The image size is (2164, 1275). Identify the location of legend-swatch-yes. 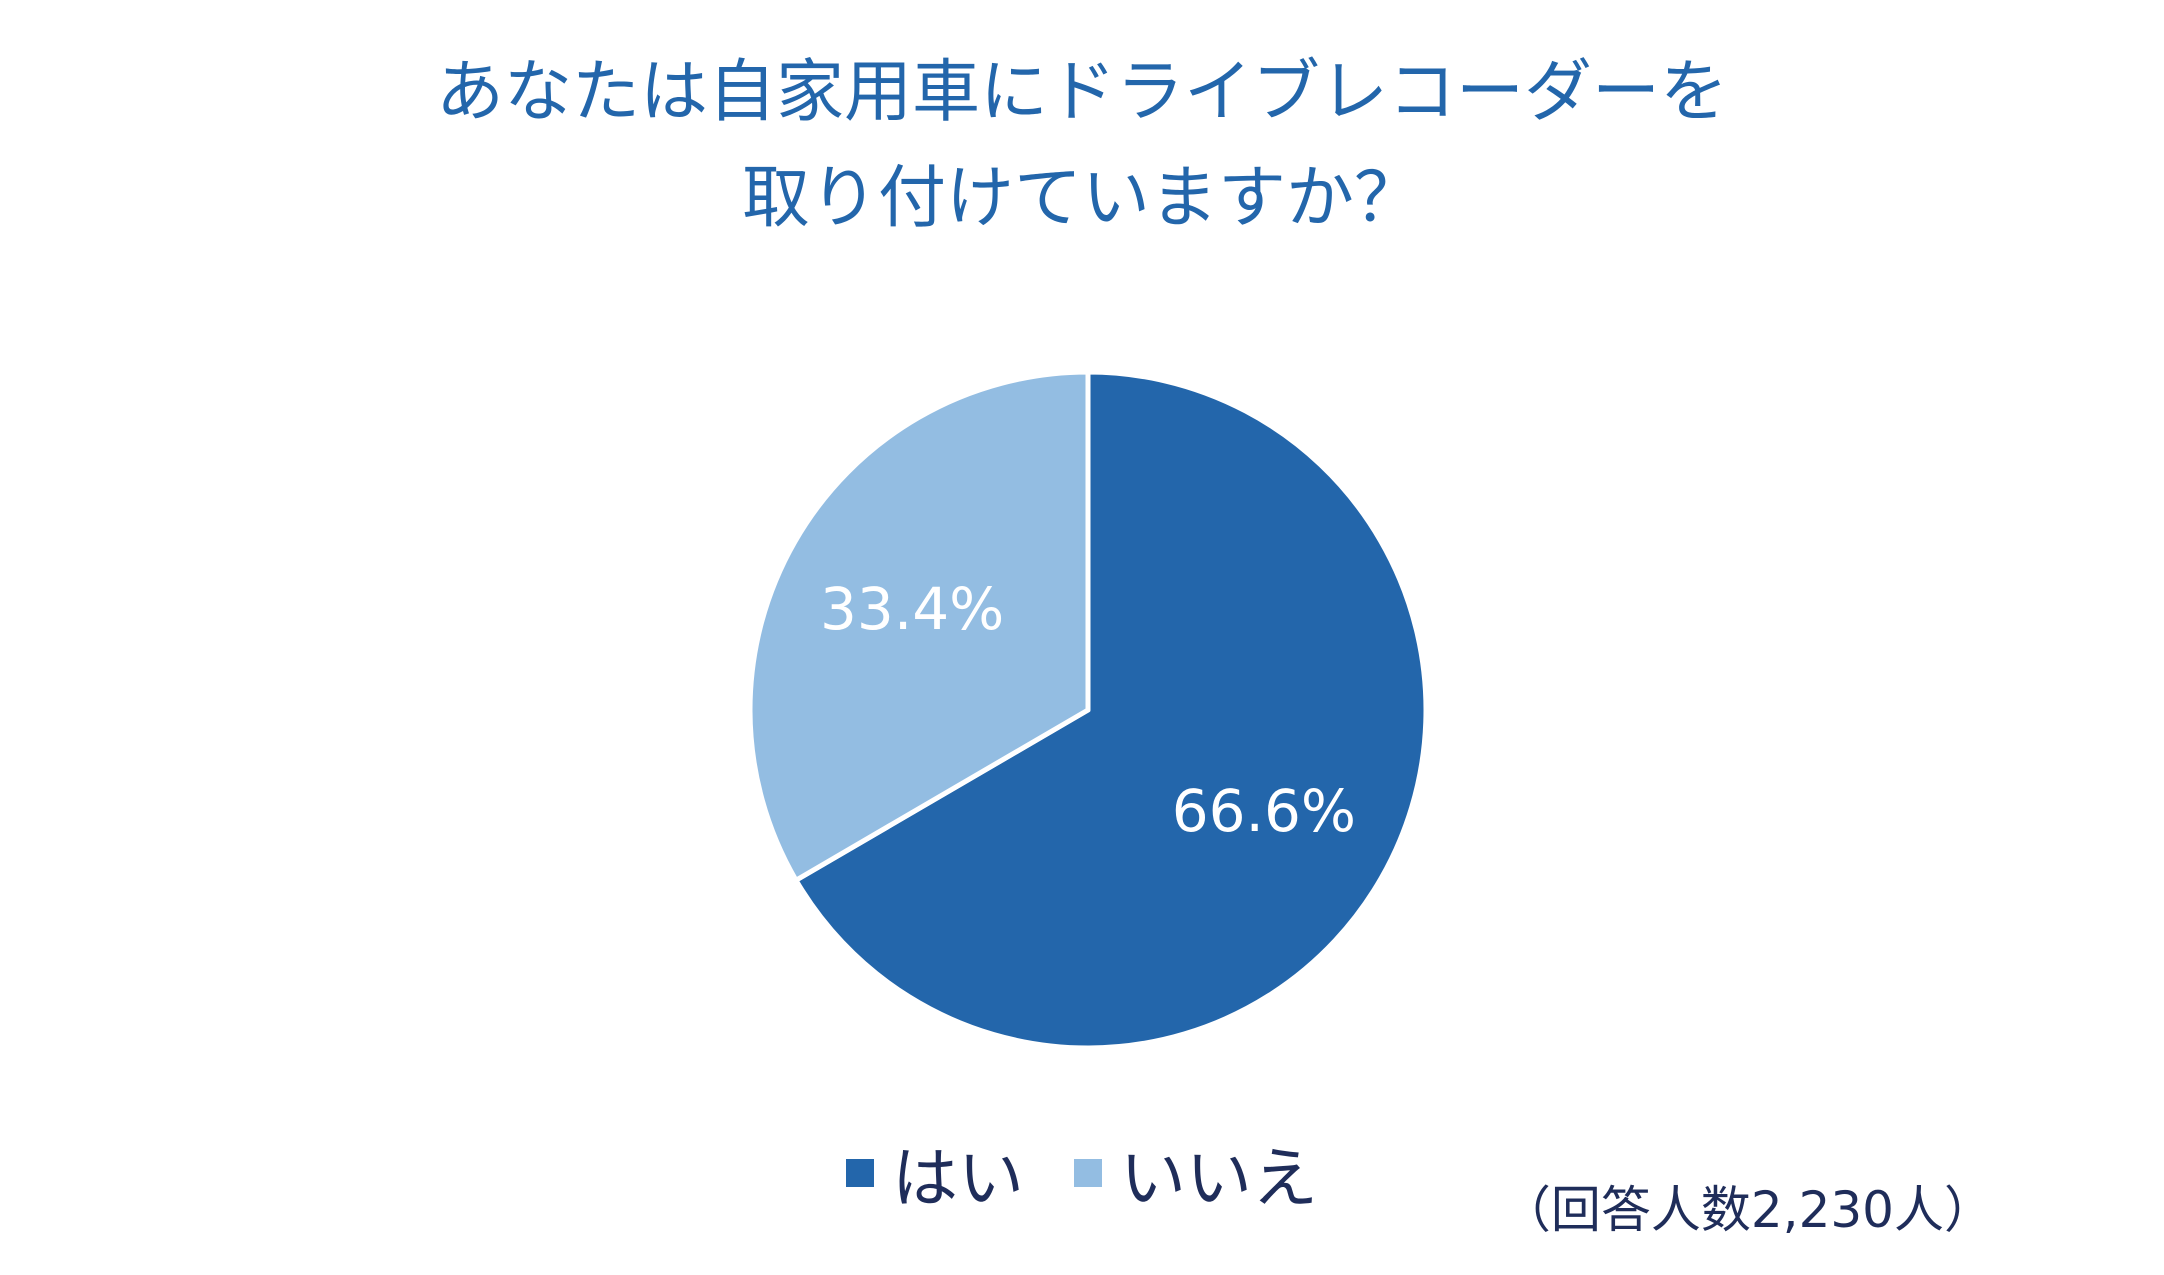
(860, 1173).